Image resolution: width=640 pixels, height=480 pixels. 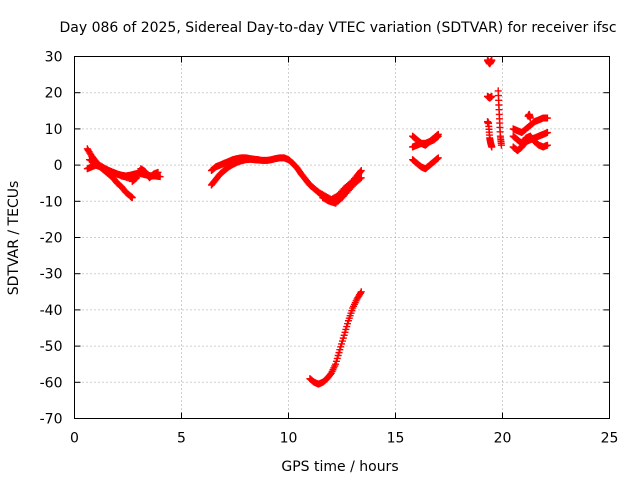 What do you see at coordinates (51, 347) in the screenshot?
I see `y-tick-label: -50` at bounding box center [51, 347].